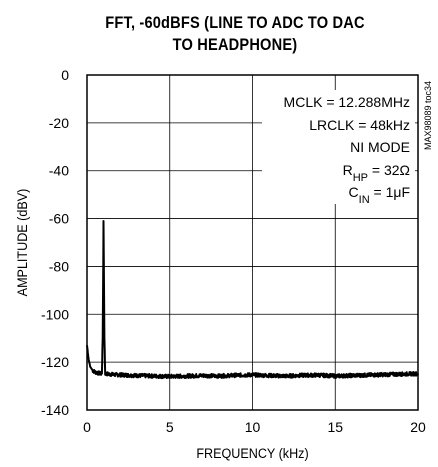 The height and width of the screenshot is (467, 438). What do you see at coordinates (380, 147) in the screenshot?
I see `annotation-mode: NI MODE` at bounding box center [380, 147].